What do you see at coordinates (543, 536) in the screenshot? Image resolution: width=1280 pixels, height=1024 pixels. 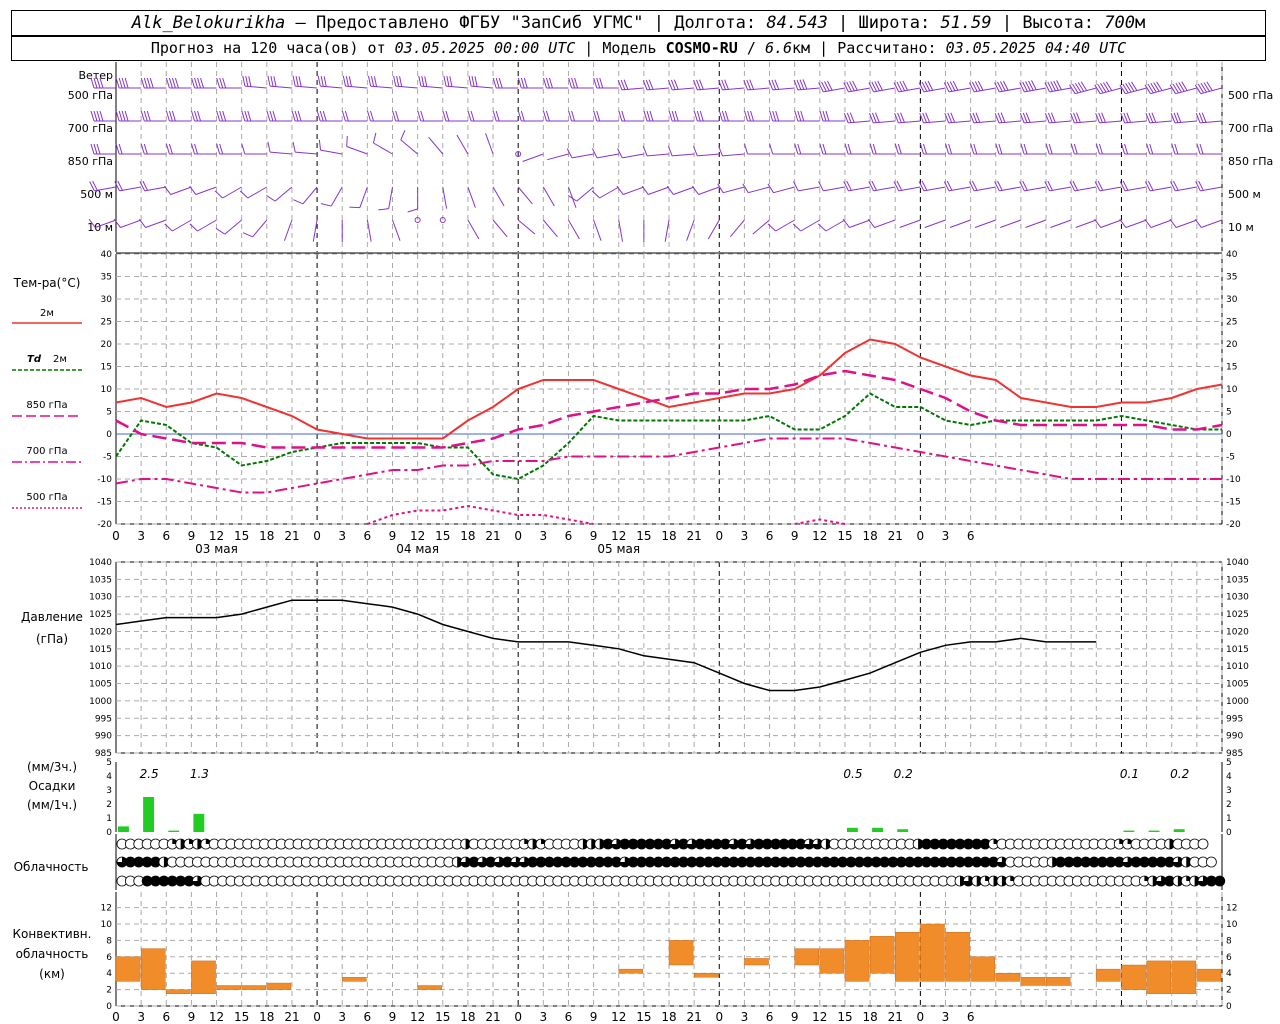 I see `hour-tick-temp: 3` at bounding box center [543, 536].